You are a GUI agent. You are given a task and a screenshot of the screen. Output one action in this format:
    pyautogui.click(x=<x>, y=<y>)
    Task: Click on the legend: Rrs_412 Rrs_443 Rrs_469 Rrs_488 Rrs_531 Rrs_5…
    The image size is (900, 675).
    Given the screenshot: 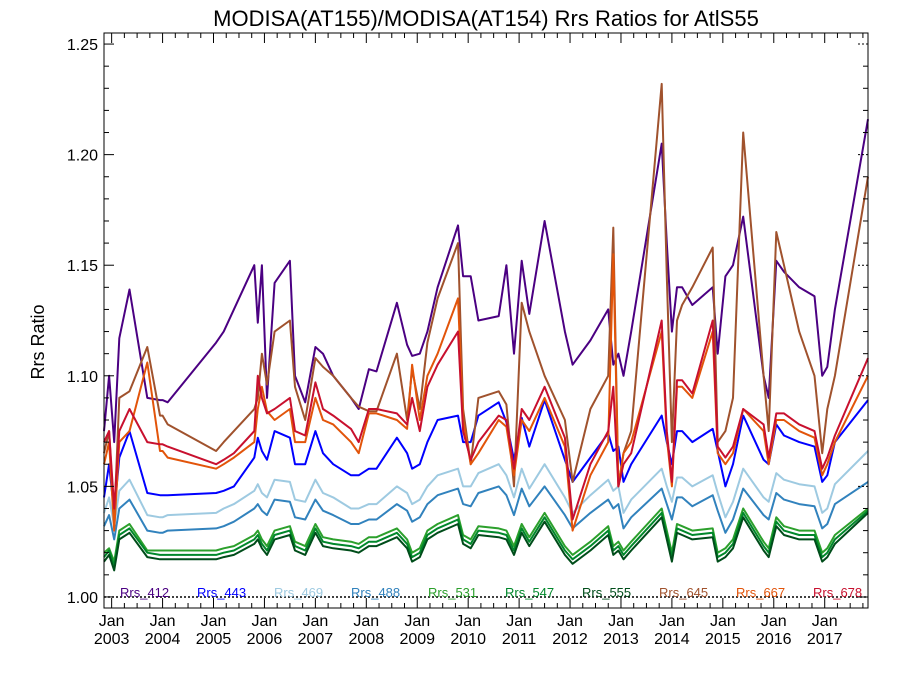 What is the action you would take?
    pyautogui.click(x=491, y=592)
    